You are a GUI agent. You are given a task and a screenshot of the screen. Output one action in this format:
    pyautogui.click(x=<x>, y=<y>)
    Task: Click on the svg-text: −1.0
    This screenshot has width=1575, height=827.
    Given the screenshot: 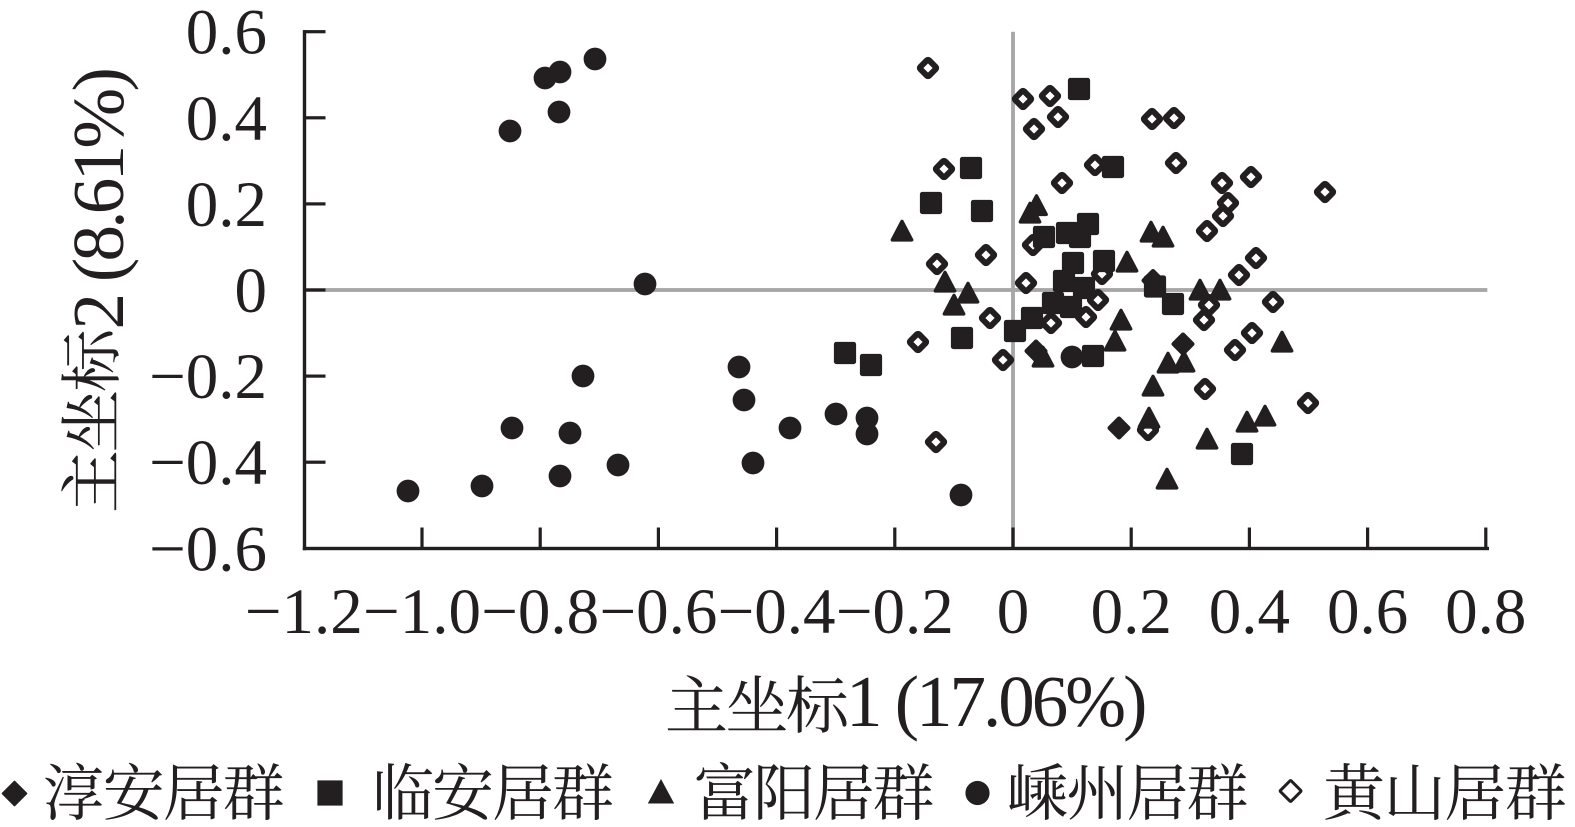 What is the action you would take?
    pyautogui.click(x=422, y=612)
    